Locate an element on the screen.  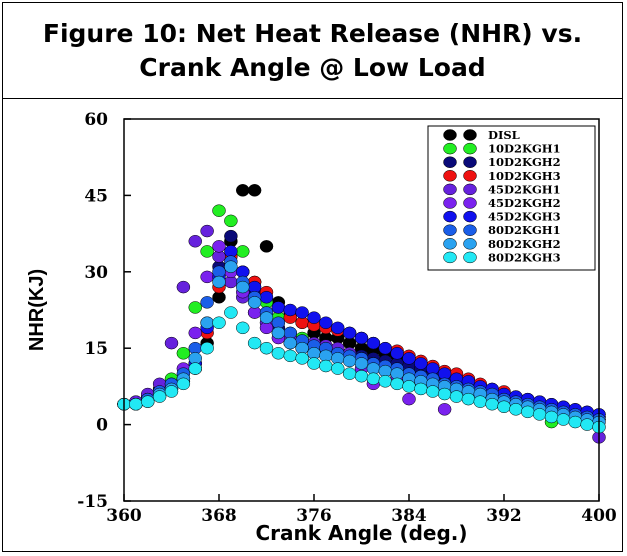
legend-item: 80D2KGH2 is located at coordinates (502, 244).